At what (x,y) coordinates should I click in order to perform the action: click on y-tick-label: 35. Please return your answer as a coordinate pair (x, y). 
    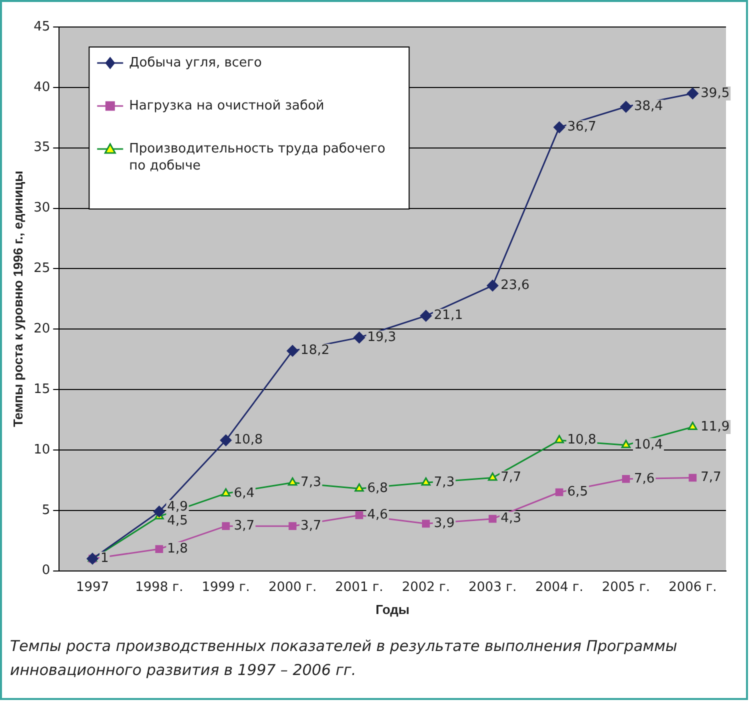
    Looking at the image, I should click on (42, 148).